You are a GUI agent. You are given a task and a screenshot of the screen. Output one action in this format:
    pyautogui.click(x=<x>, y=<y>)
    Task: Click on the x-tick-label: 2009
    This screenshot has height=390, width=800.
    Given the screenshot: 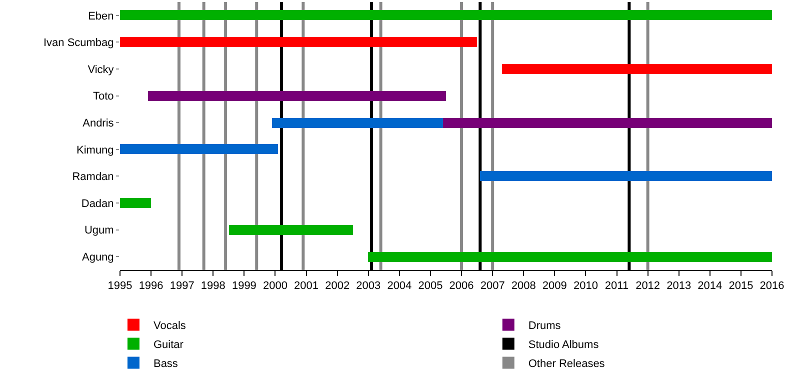 What is the action you would take?
    pyautogui.click(x=554, y=286)
    